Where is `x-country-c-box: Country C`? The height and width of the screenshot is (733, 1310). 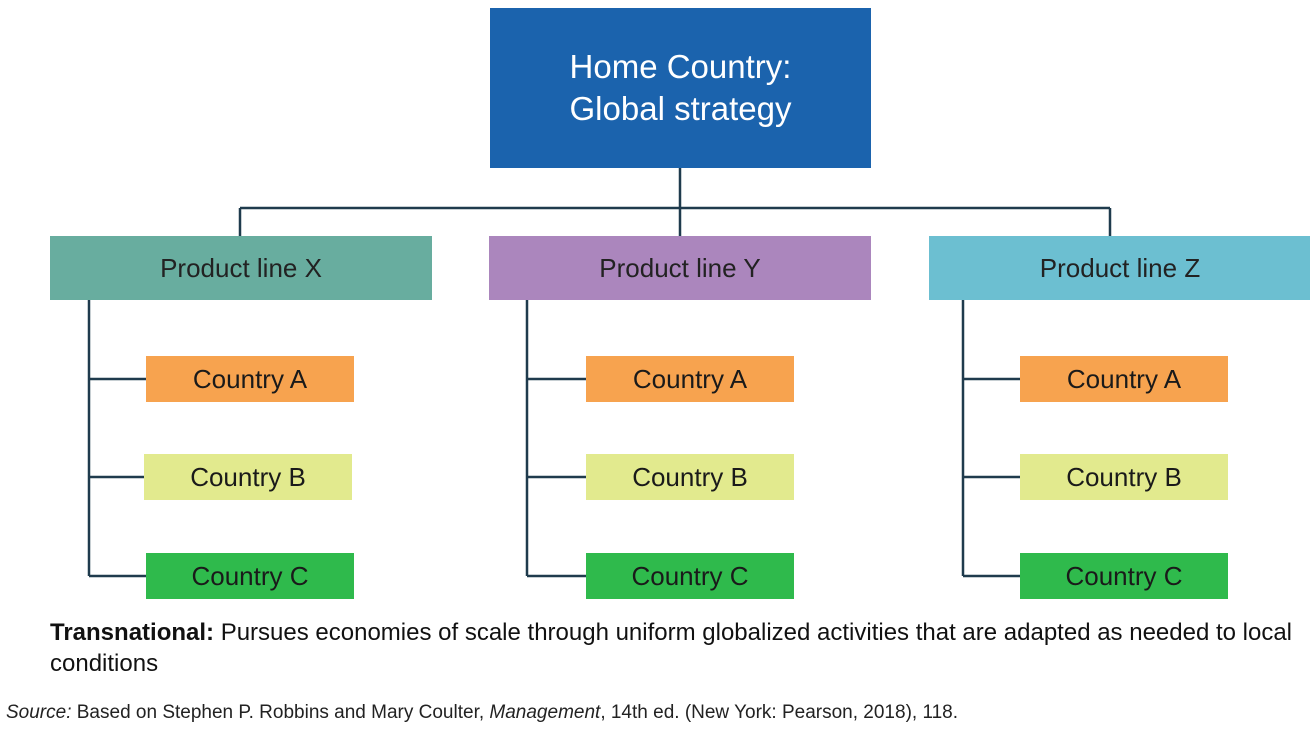 x-country-c-box: Country C is located at coordinates (250, 576).